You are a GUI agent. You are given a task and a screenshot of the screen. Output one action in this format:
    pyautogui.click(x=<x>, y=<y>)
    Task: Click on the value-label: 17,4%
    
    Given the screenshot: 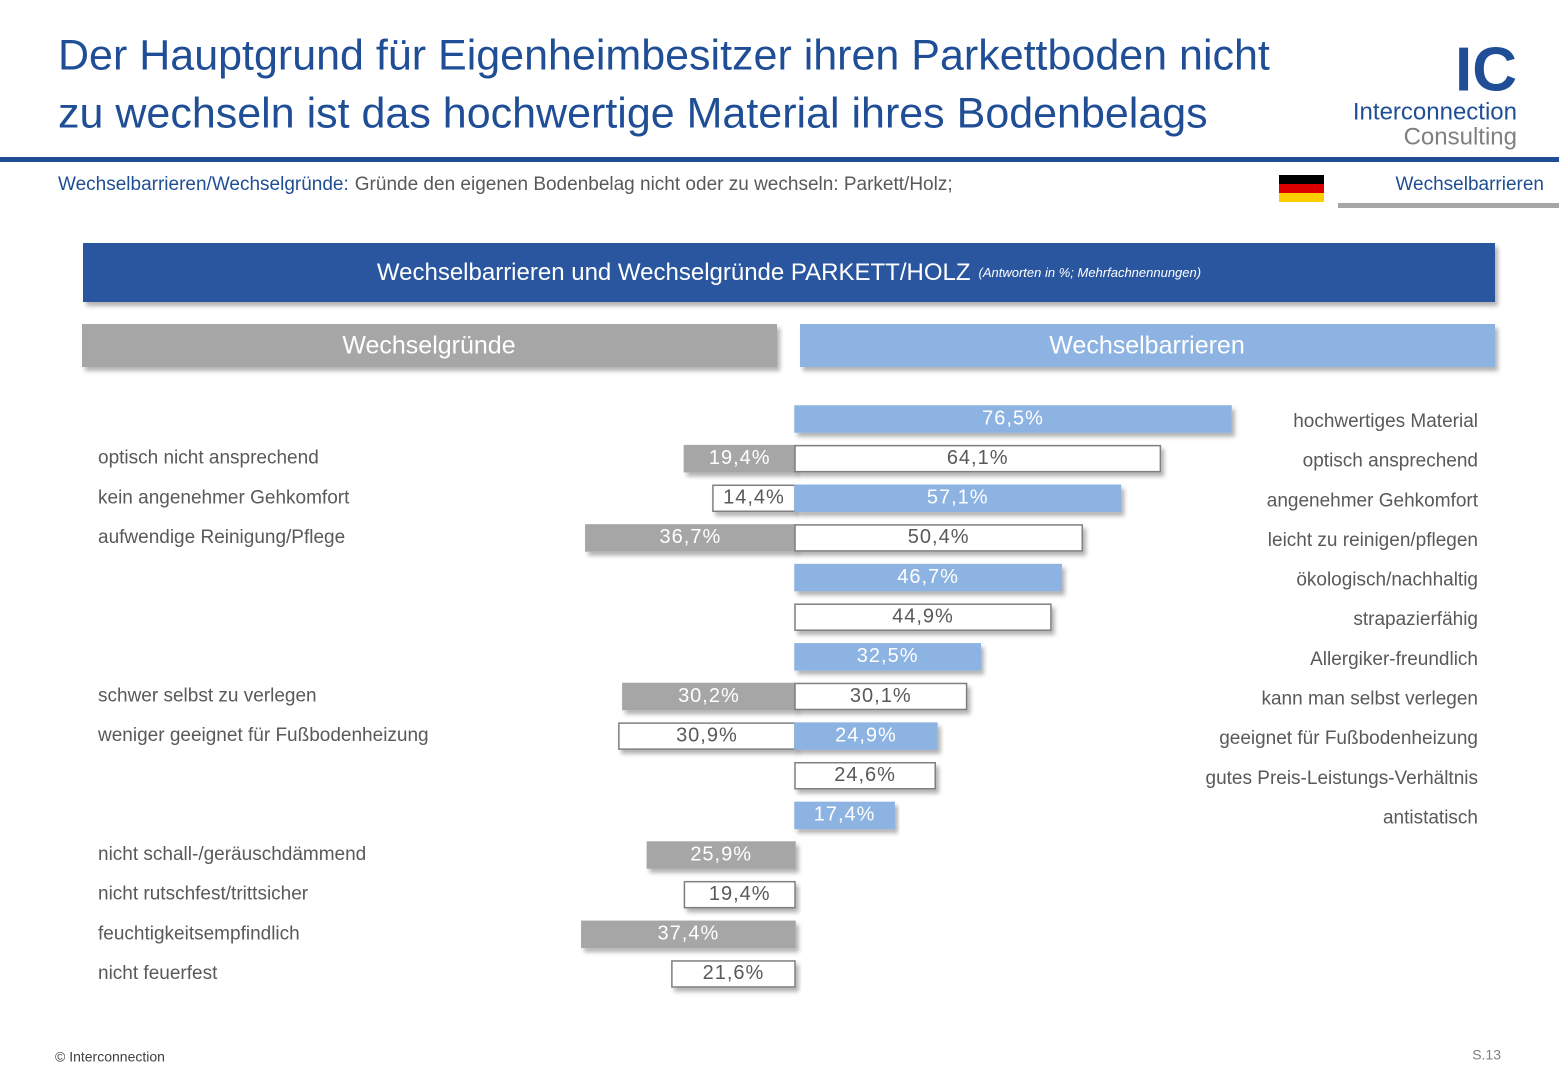 What is the action you would take?
    pyautogui.click(x=845, y=815)
    